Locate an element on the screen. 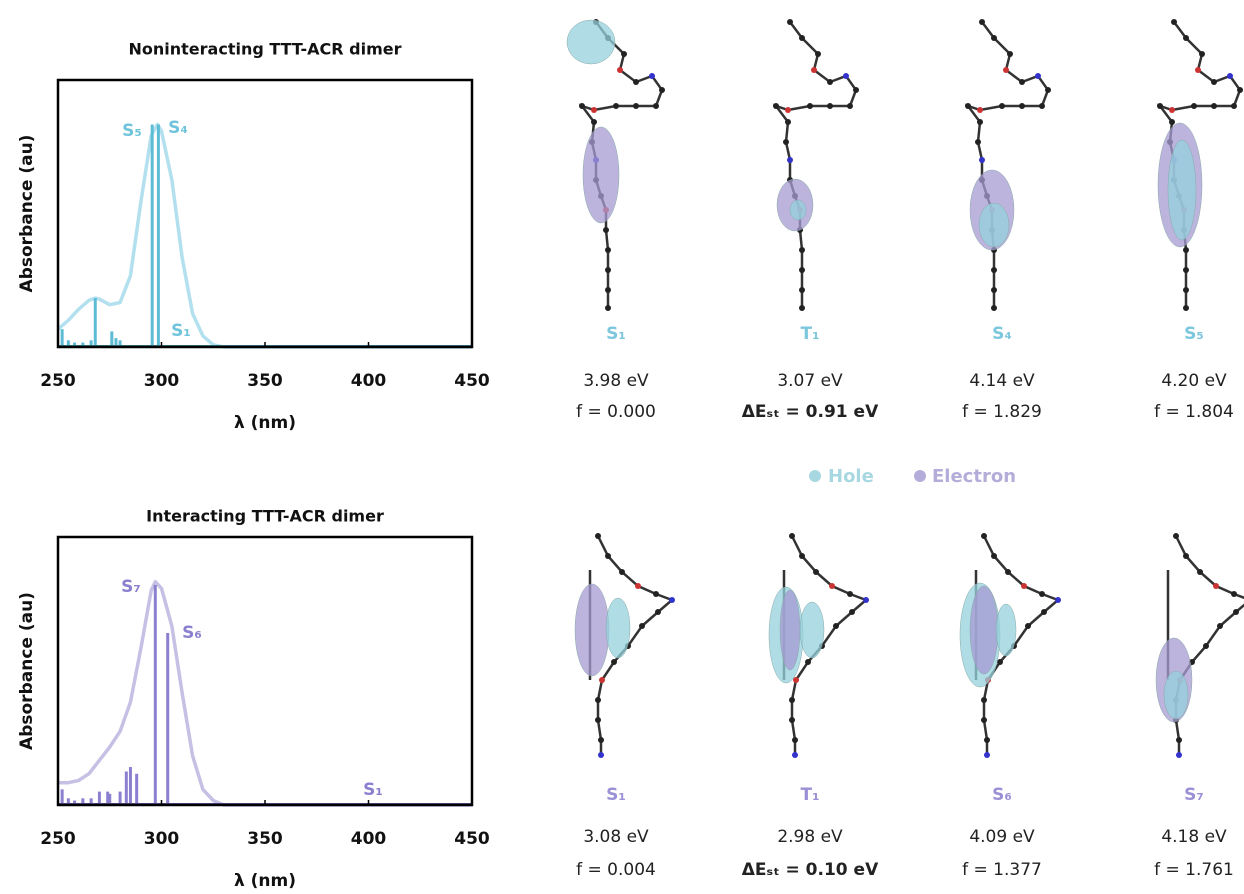  y-axis-label: Absorbance (au) is located at coordinates (27, 671).